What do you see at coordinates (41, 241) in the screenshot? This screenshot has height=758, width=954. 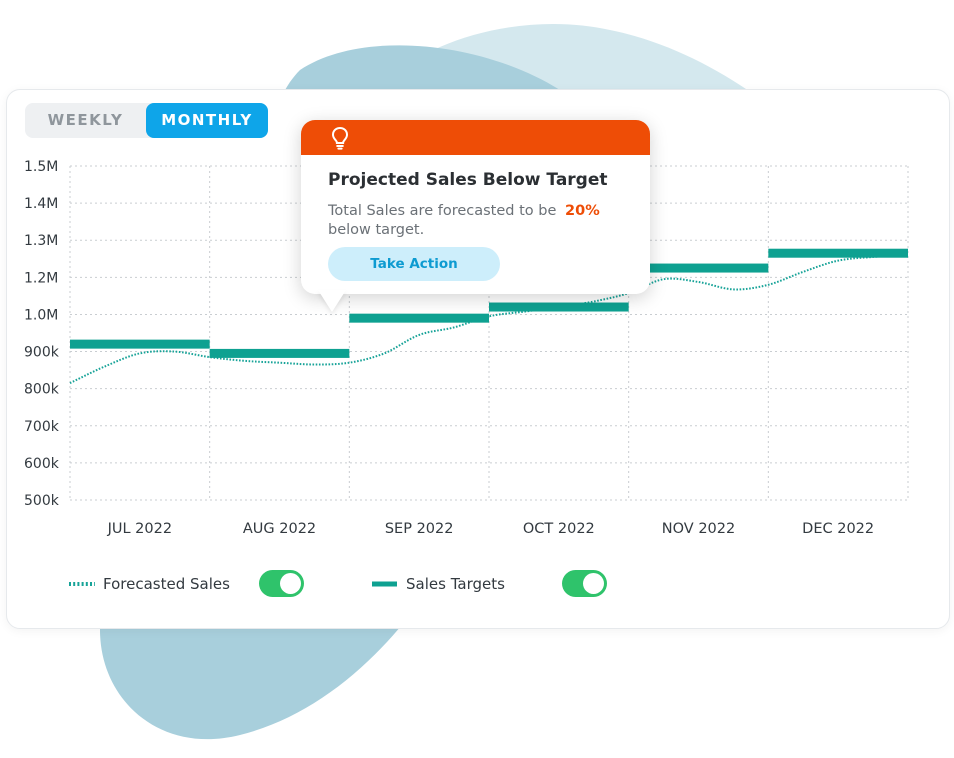 I see `y-tick-label: 1.3M` at bounding box center [41, 241].